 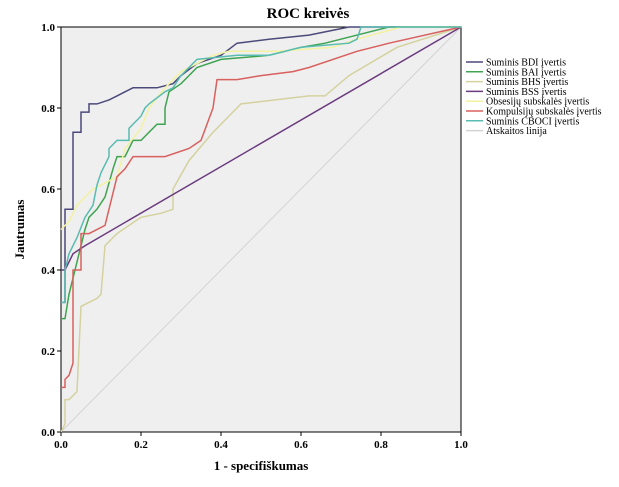 I want to click on x-tick-label: 0.6, so click(x=301, y=445).